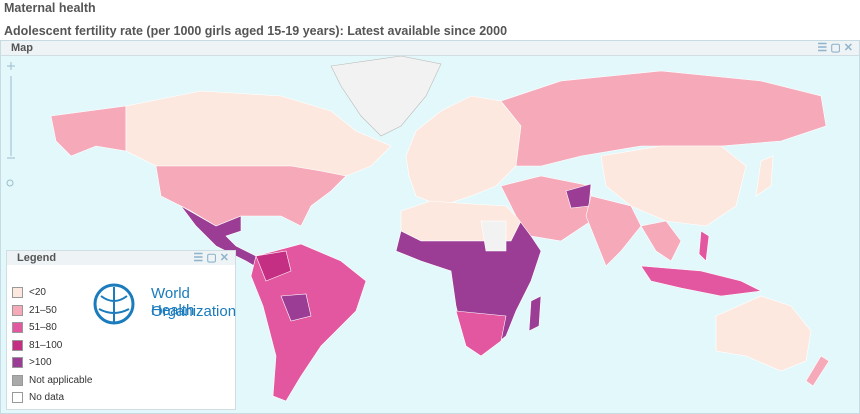 The height and width of the screenshot is (414, 860). What do you see at coordinates (258, 133) in the screenshot?
I see `canada` at bounding box center [258, 133].